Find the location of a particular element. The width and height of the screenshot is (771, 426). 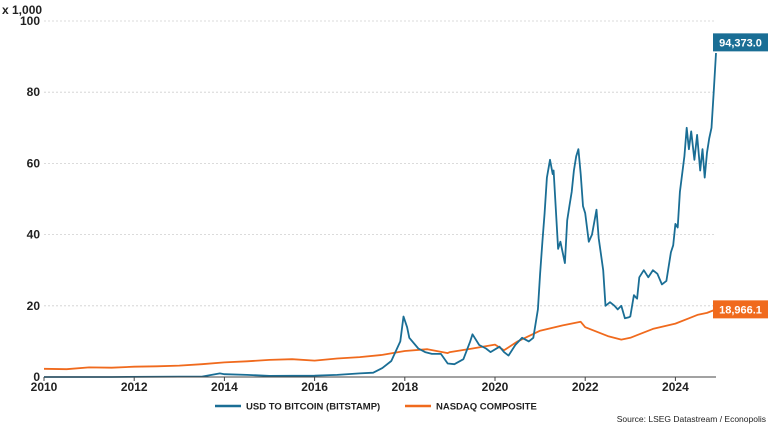

legend-label-bitcoin: USD TO BITCOIN (BITSTAMP) is located at coordinates (313, 407).